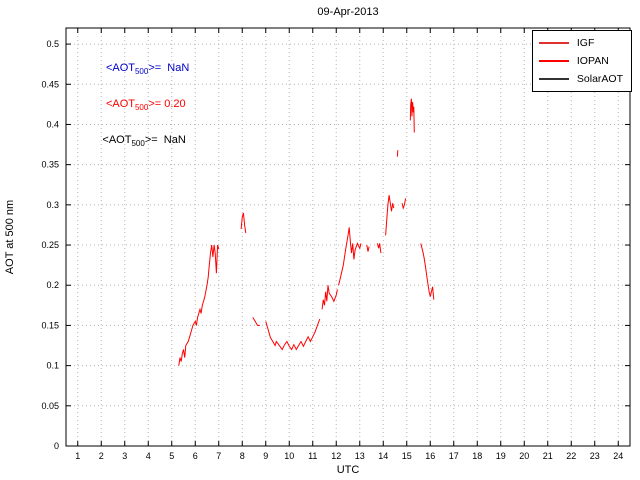  I want to click on x-tick-label: 13, so click(360, 456).